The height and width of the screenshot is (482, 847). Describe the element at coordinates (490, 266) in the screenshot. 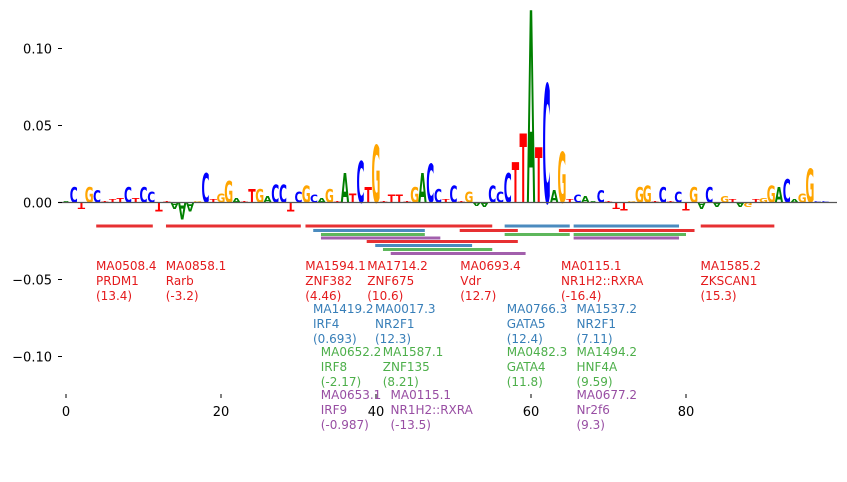

I see `motif-id: MA0693.4` at that location.